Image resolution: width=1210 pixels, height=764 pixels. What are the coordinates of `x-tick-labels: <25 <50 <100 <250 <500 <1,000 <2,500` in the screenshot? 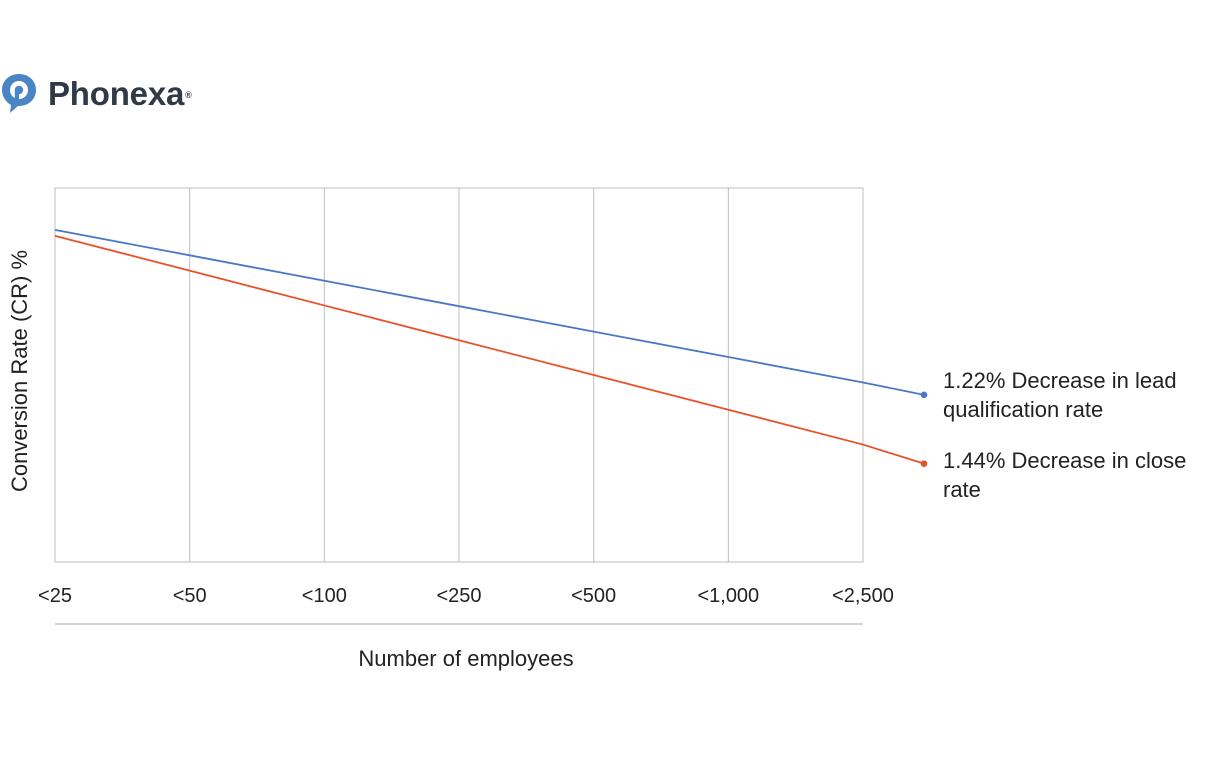 It's located at (466, 596).